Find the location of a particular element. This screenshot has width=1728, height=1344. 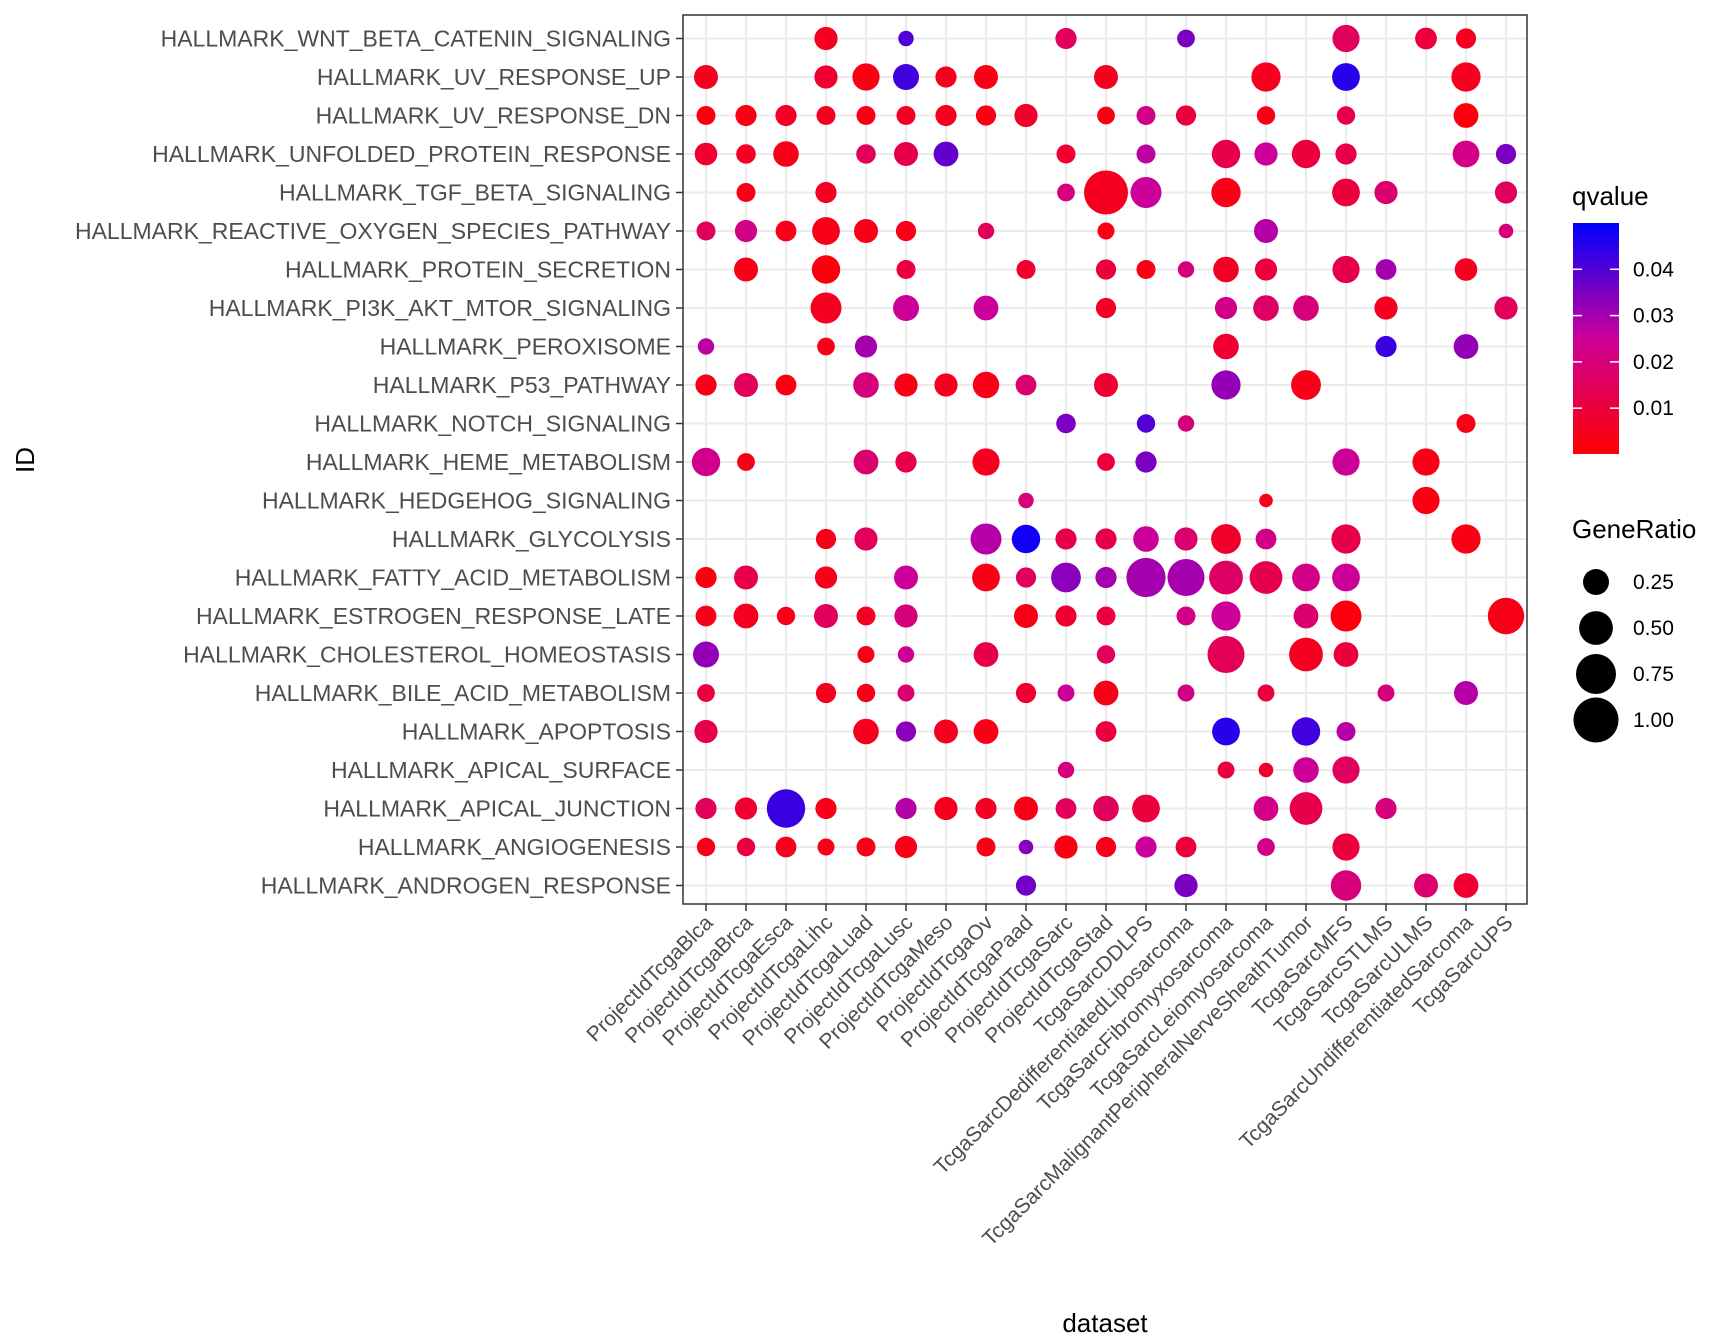

y-tick-label: HALLMARK_NOTCH_SIGNALING is located at coordinates (492, 424).